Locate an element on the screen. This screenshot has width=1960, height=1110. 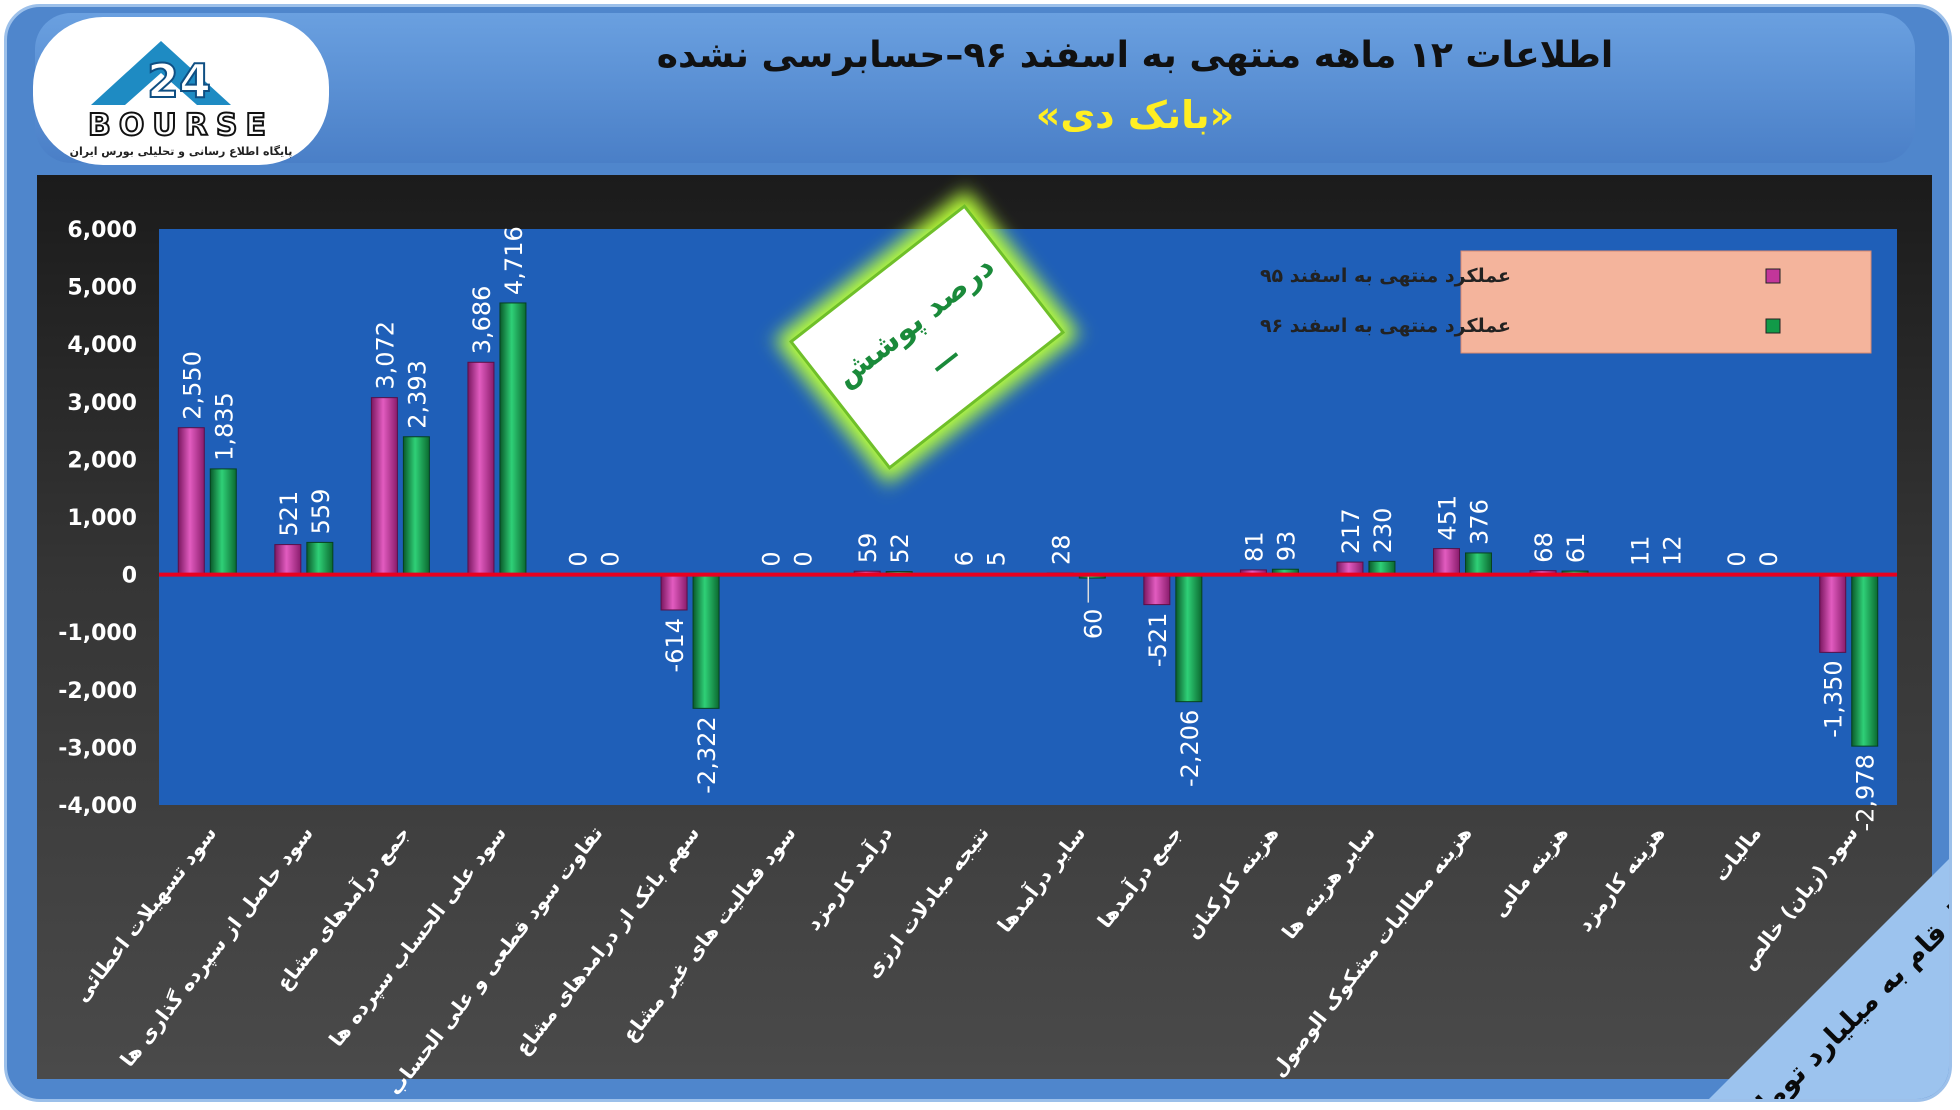
data-label: 4,716 is located at coordinates (514, 260).